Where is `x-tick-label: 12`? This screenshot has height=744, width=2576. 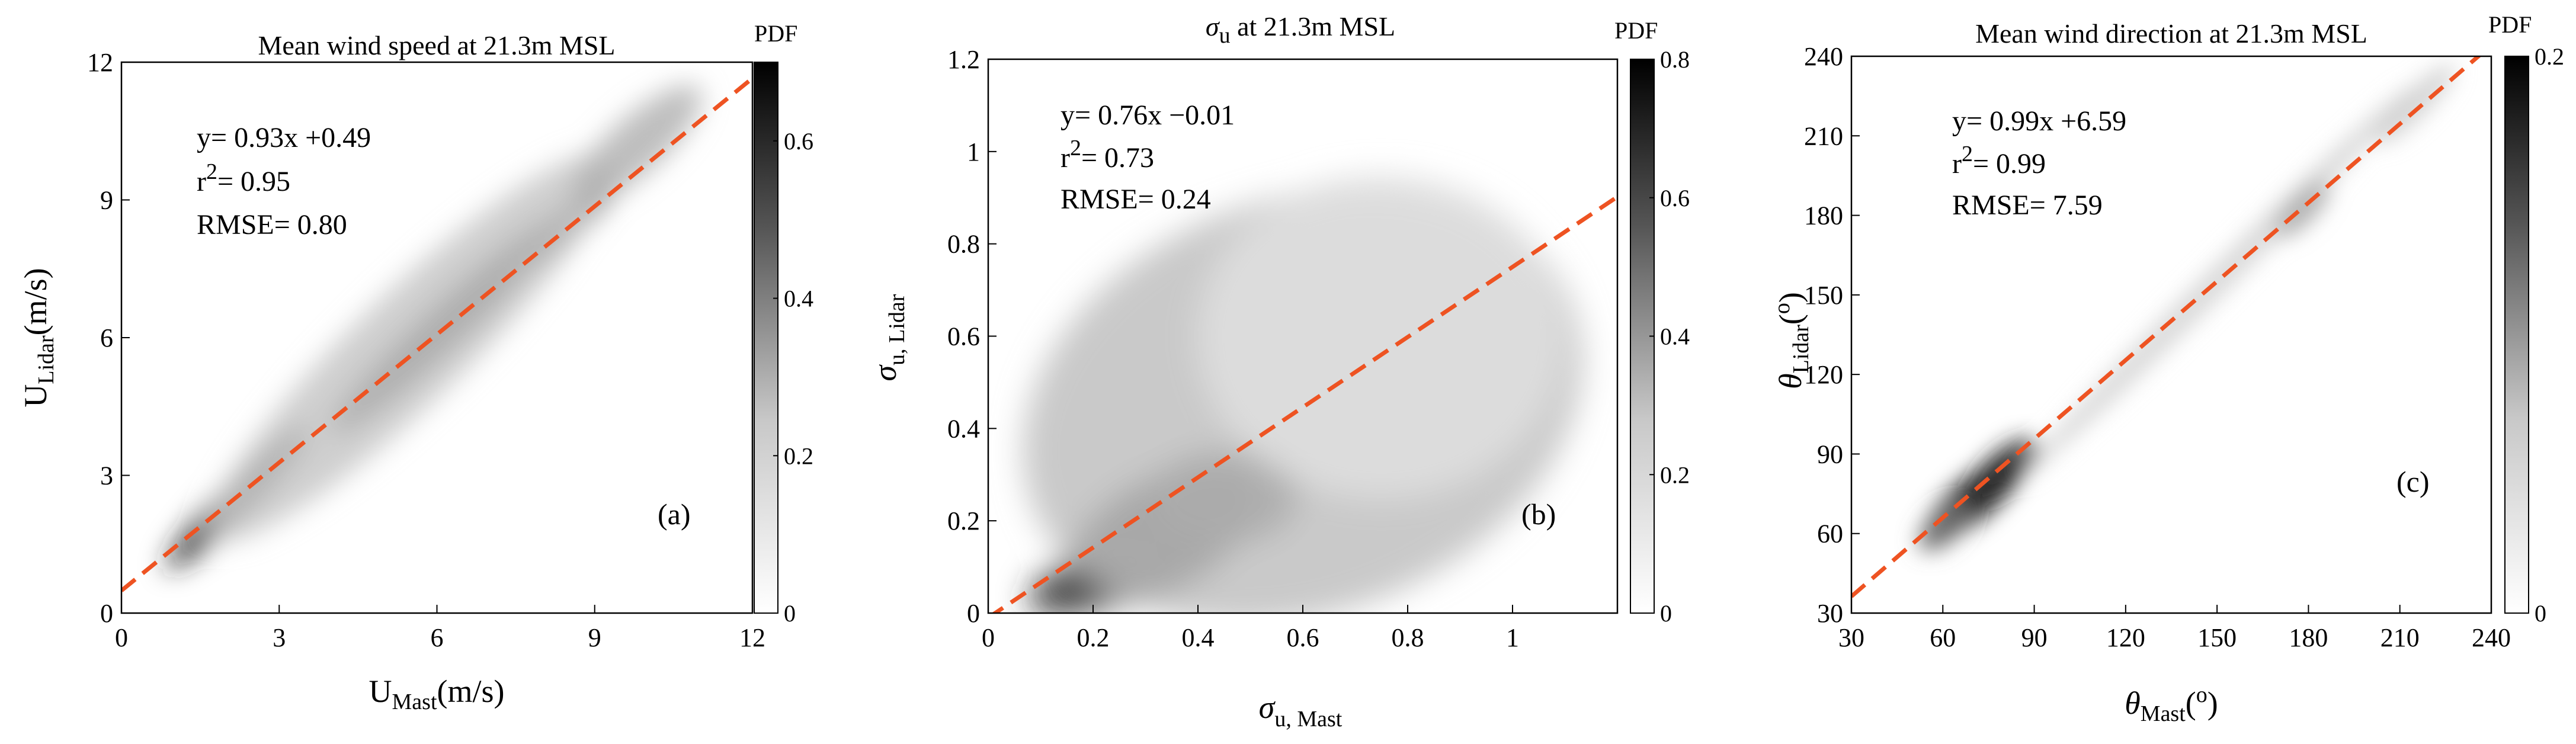 x-tick-label: 12 is located at coordinates (752, 637).